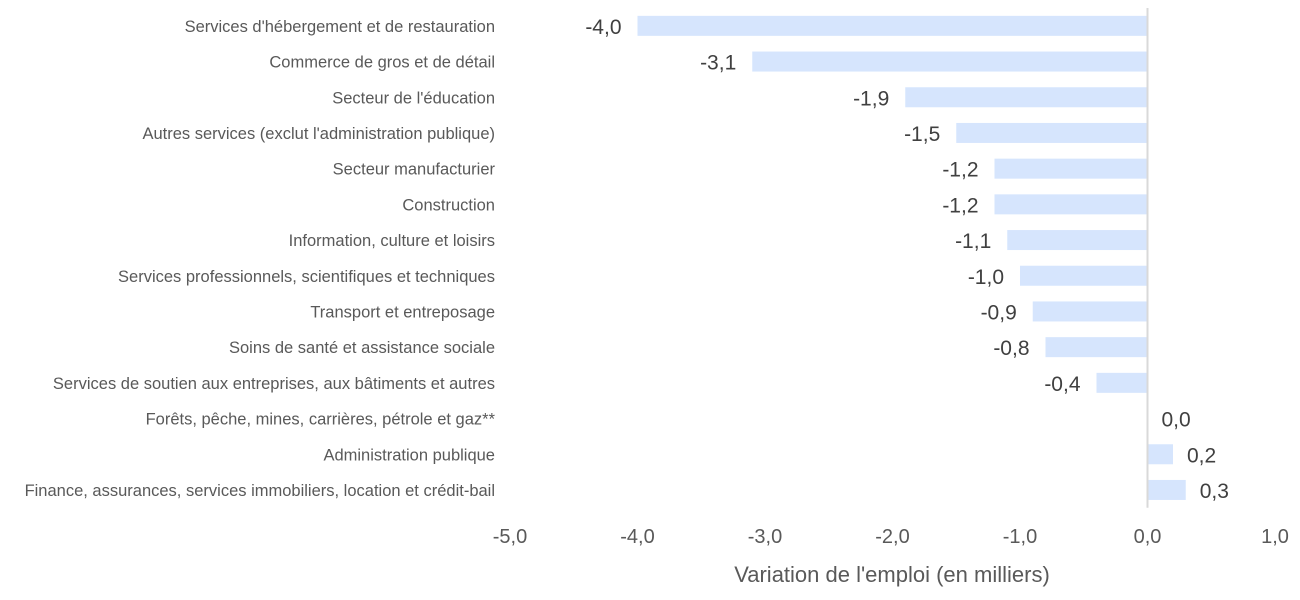  What do you see at coordinates (1201, 455) in the screenshot?
I see `data-label: 0,2` at bounding box center [1201, 455].